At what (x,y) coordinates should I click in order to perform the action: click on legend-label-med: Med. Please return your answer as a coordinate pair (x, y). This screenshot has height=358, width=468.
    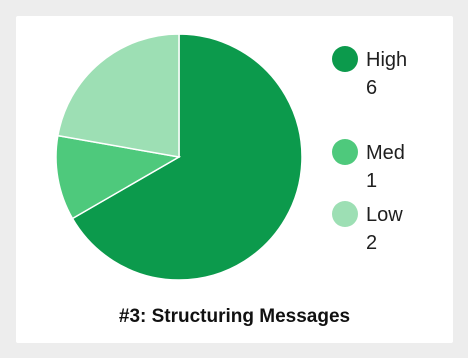
    Looking at the image, I should click on (385, 153).